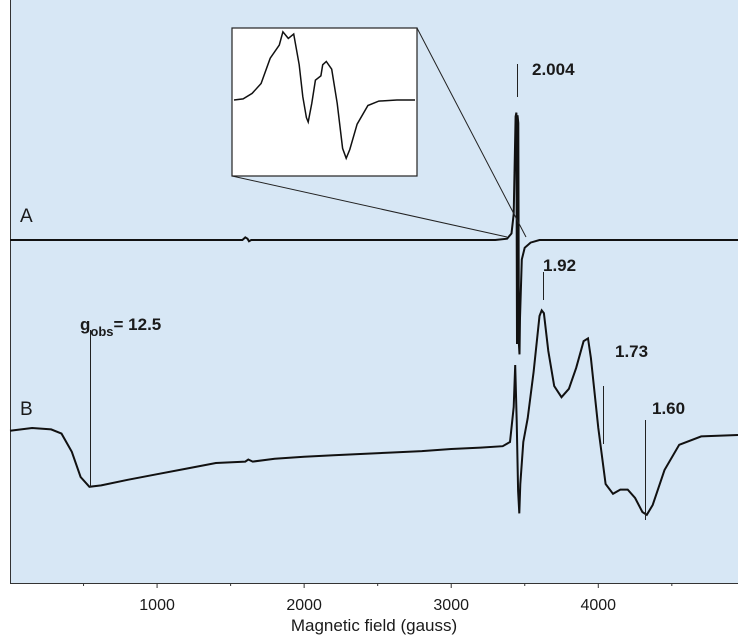 This screenshot has width=738, height=643. Describe the element at coordinates (631, 351) in the screenshot. I see `g-173-label: 1.73` at that location.